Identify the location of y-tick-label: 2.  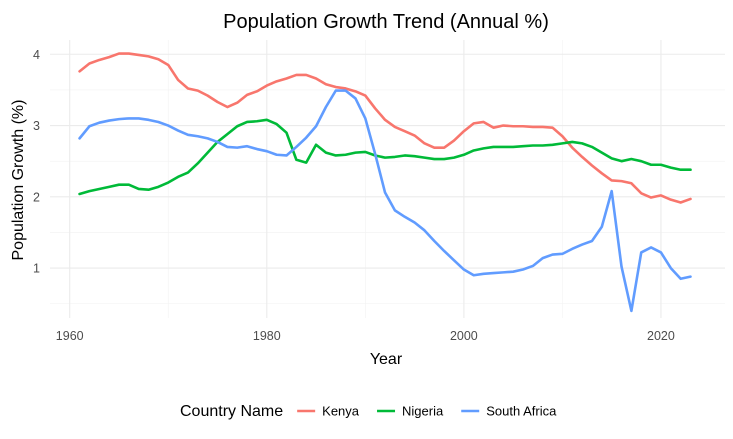
(36, 197).